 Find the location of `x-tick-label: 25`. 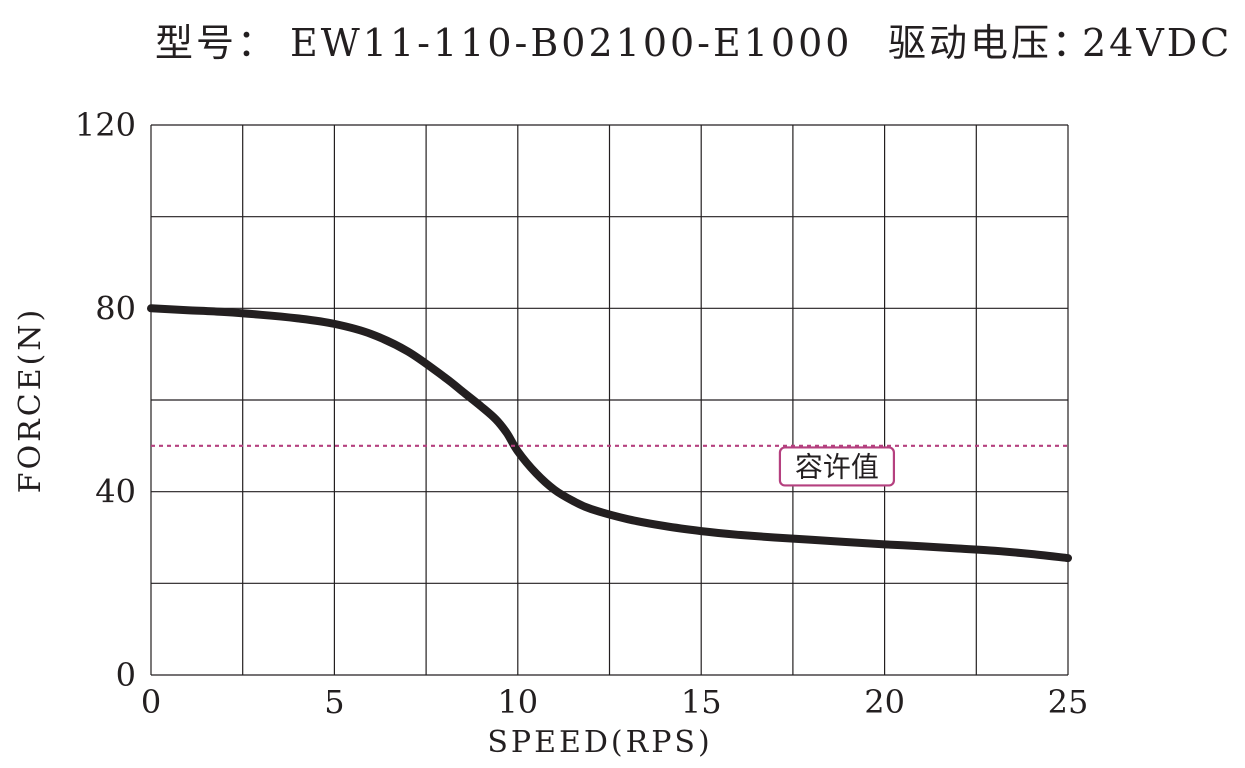

x-tick-label: 25 is located at coordinates (1068, 702).